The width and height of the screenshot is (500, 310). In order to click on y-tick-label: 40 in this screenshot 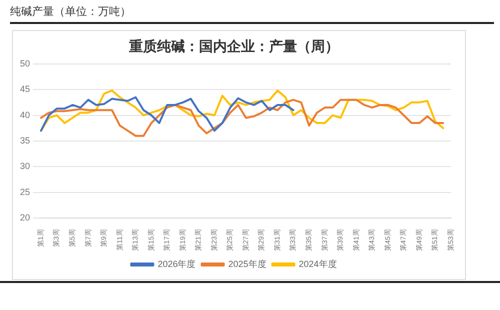, I will do `click(25, 115)`.